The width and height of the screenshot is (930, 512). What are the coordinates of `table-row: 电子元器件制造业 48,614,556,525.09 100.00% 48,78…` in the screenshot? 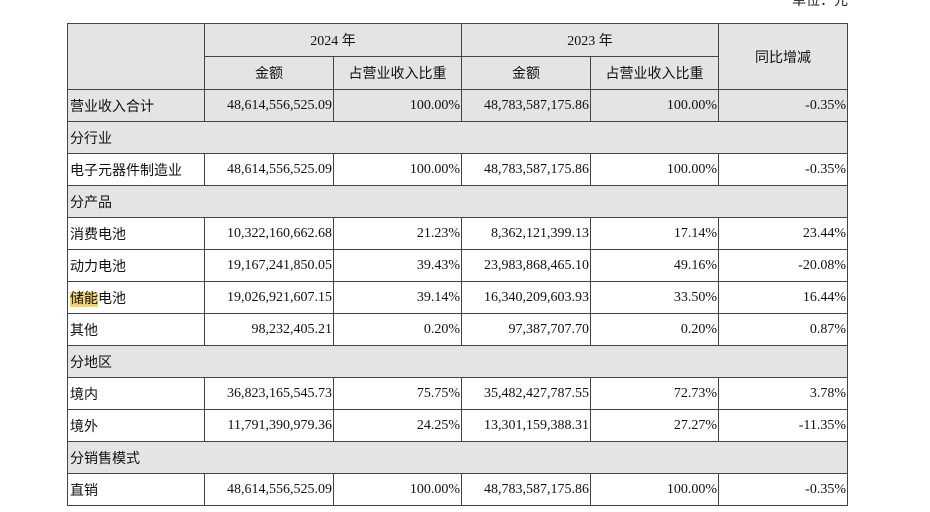 It's located at (457, 169).